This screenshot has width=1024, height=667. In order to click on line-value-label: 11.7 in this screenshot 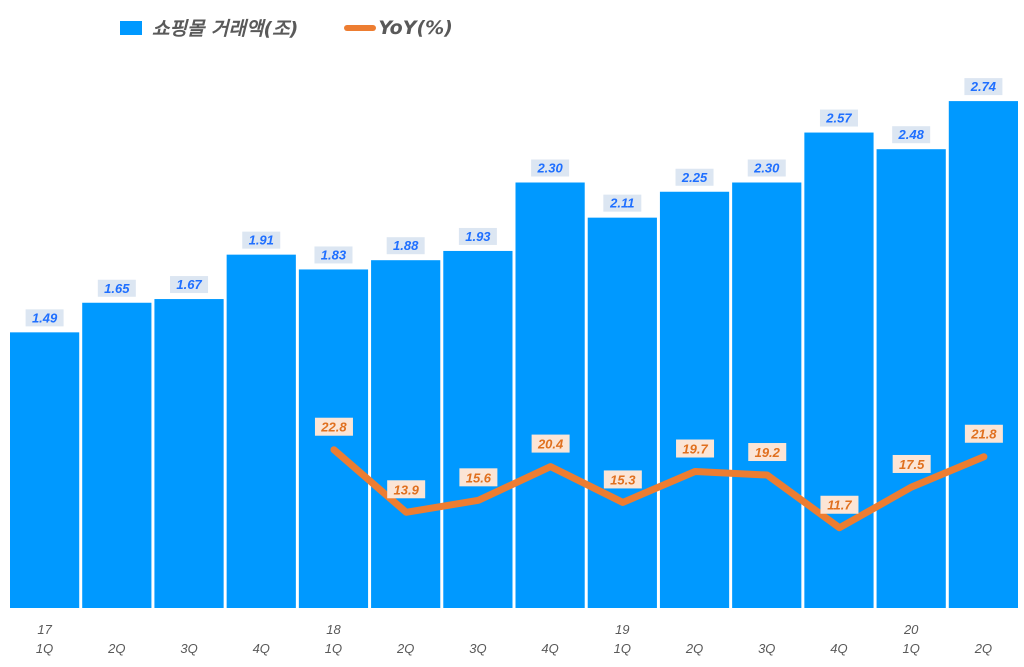, I will do `click(839, 505)`.